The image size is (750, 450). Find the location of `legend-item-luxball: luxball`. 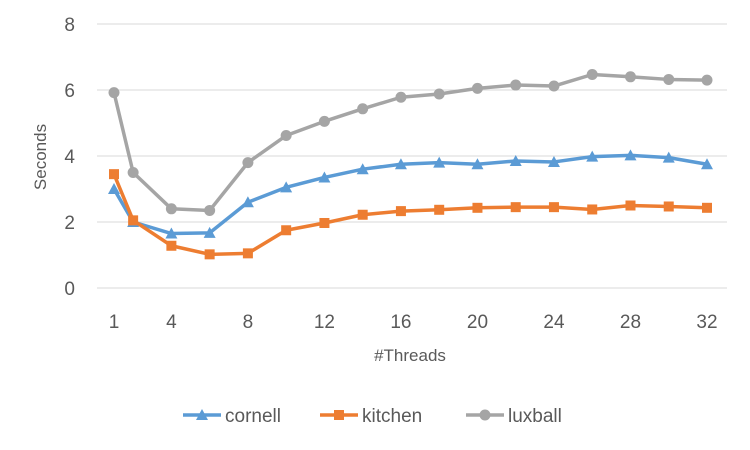

legend-item-luxball: luxball is located at coordinates (514, 416).